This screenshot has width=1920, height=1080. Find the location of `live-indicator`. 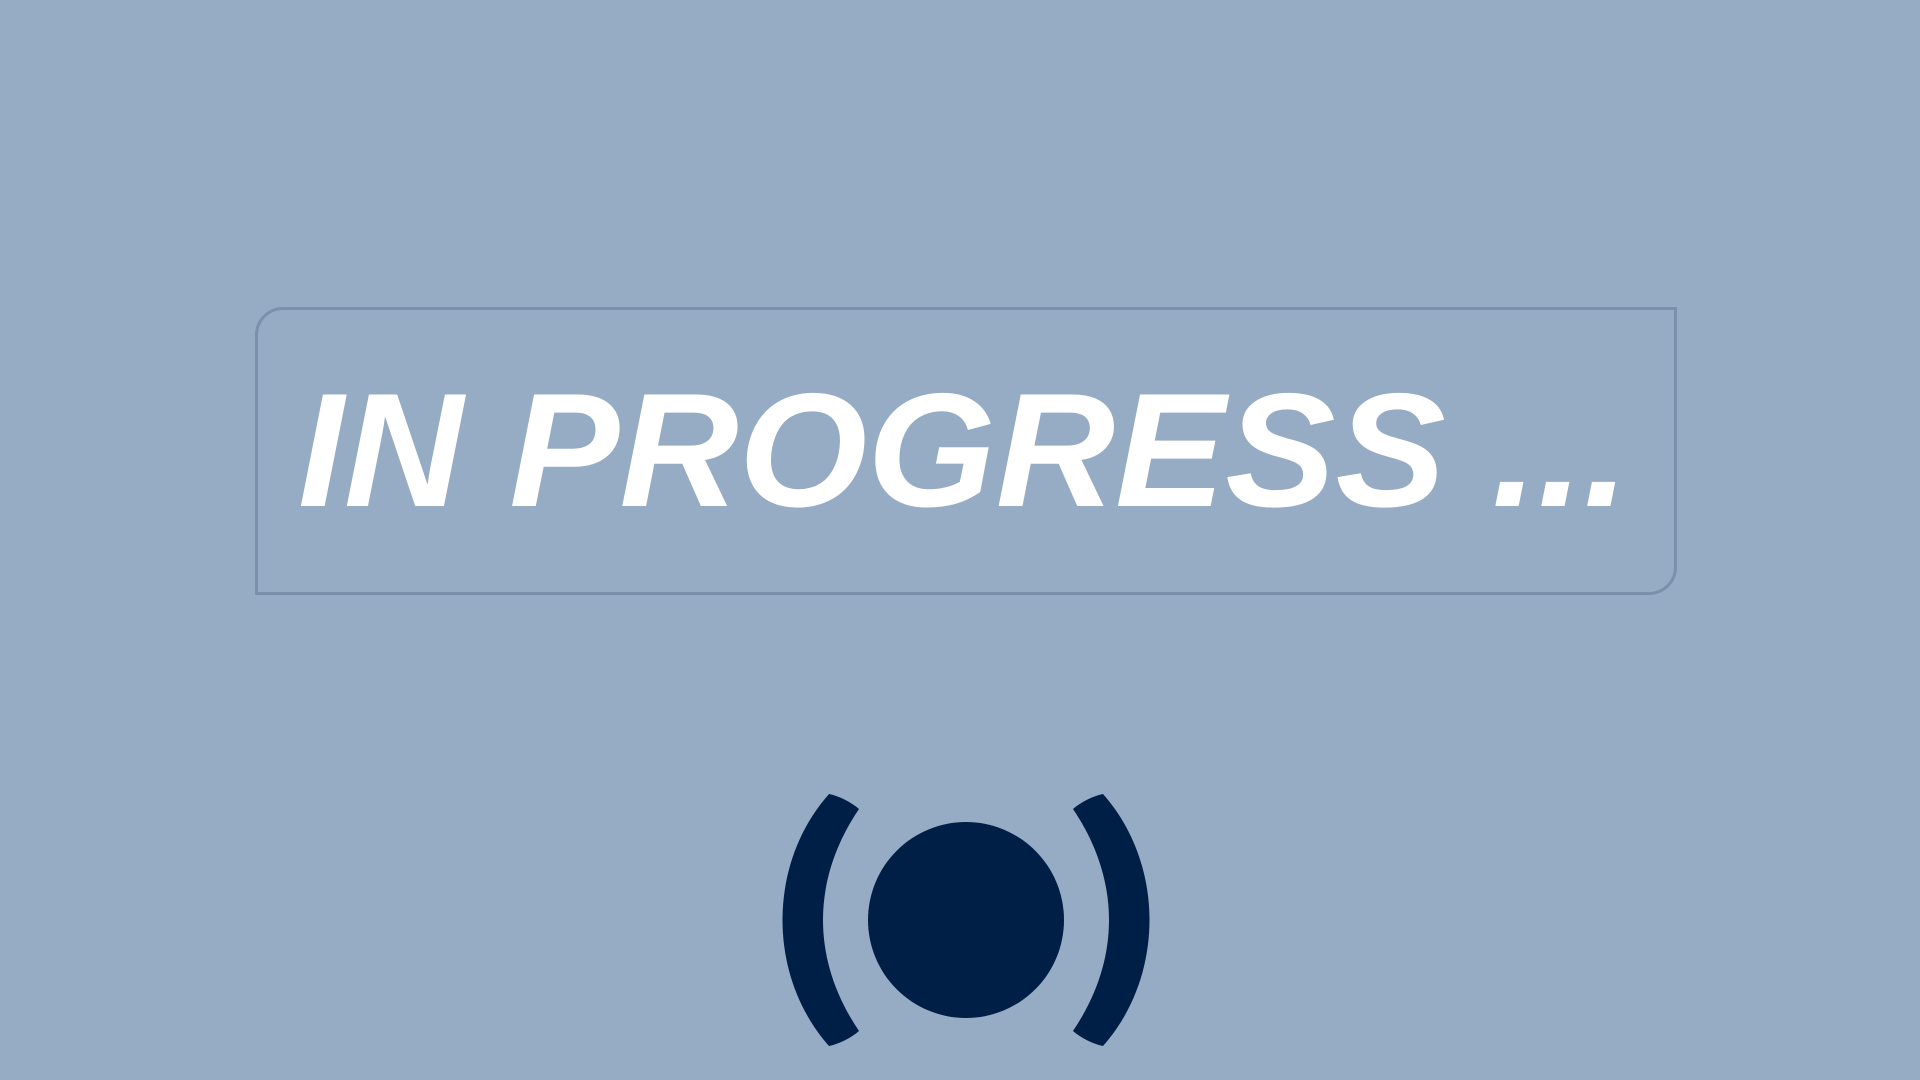

live-indicator is located at coordinates (965, 920).